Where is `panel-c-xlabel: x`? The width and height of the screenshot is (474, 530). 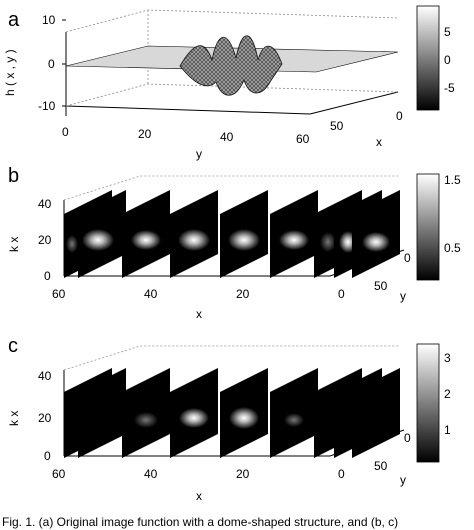
panel-c-xlabel: x is located at coordinates (199, 496).